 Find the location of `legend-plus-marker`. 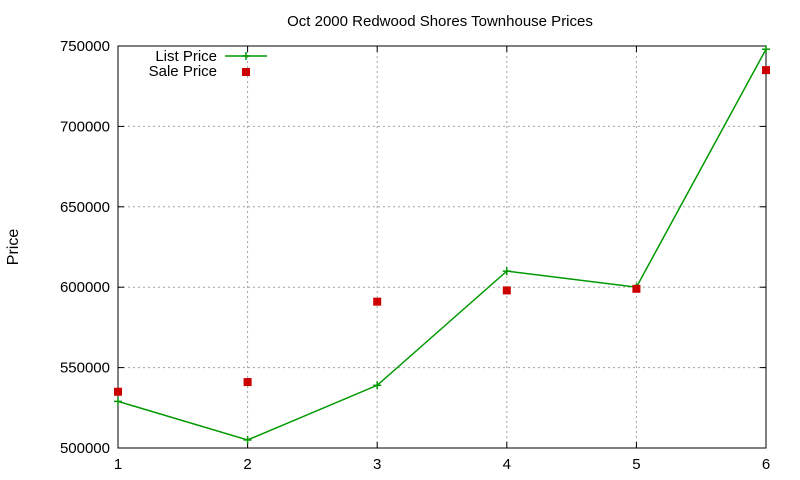

legend-plus-marker is located at coordinates (246, 56).